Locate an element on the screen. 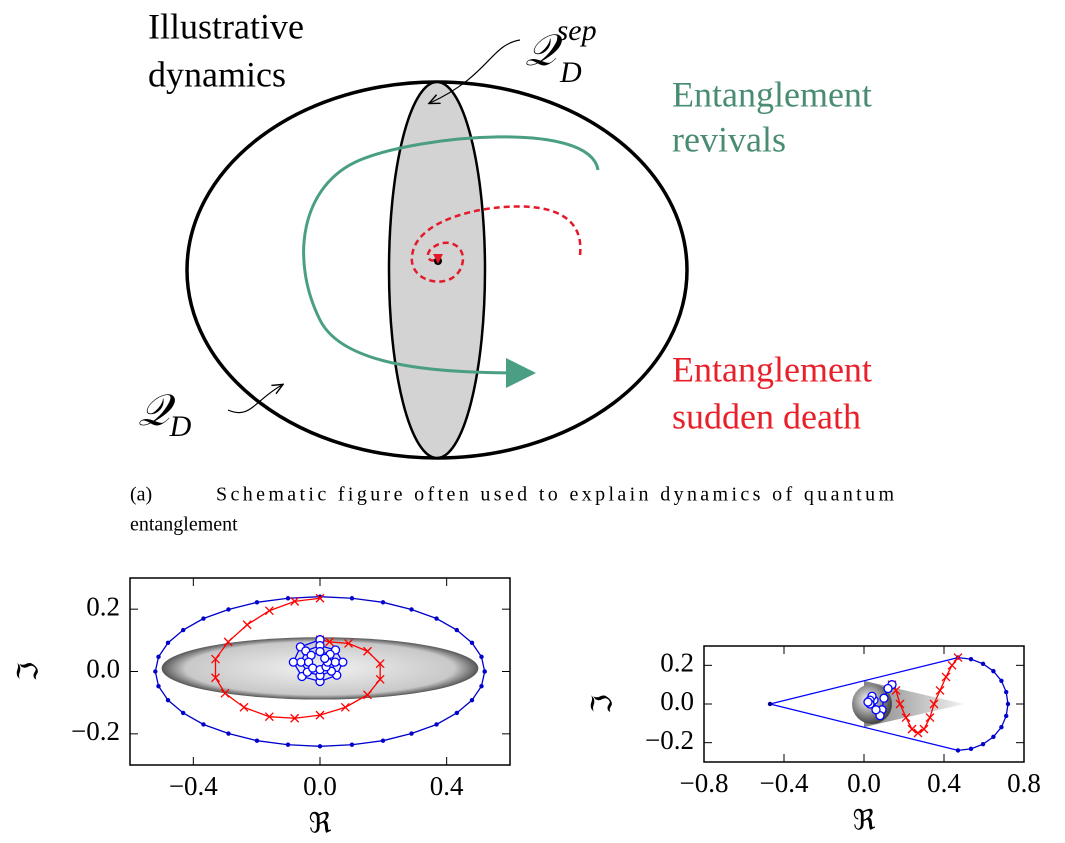  chart: −0.4 0.0 0.4 −0.2 0.0 0.2 ℜ ℑ is located at coordinates (261, 708).